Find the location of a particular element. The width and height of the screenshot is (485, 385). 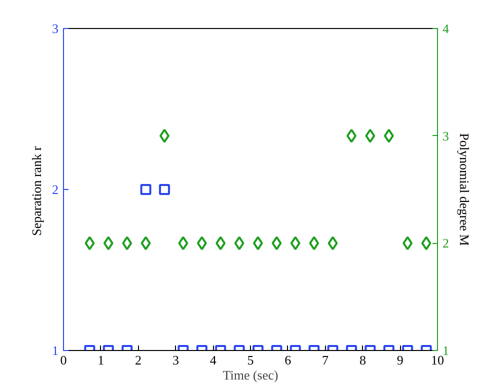

x-tick-label: 5 is located at coordinates (250, 360).